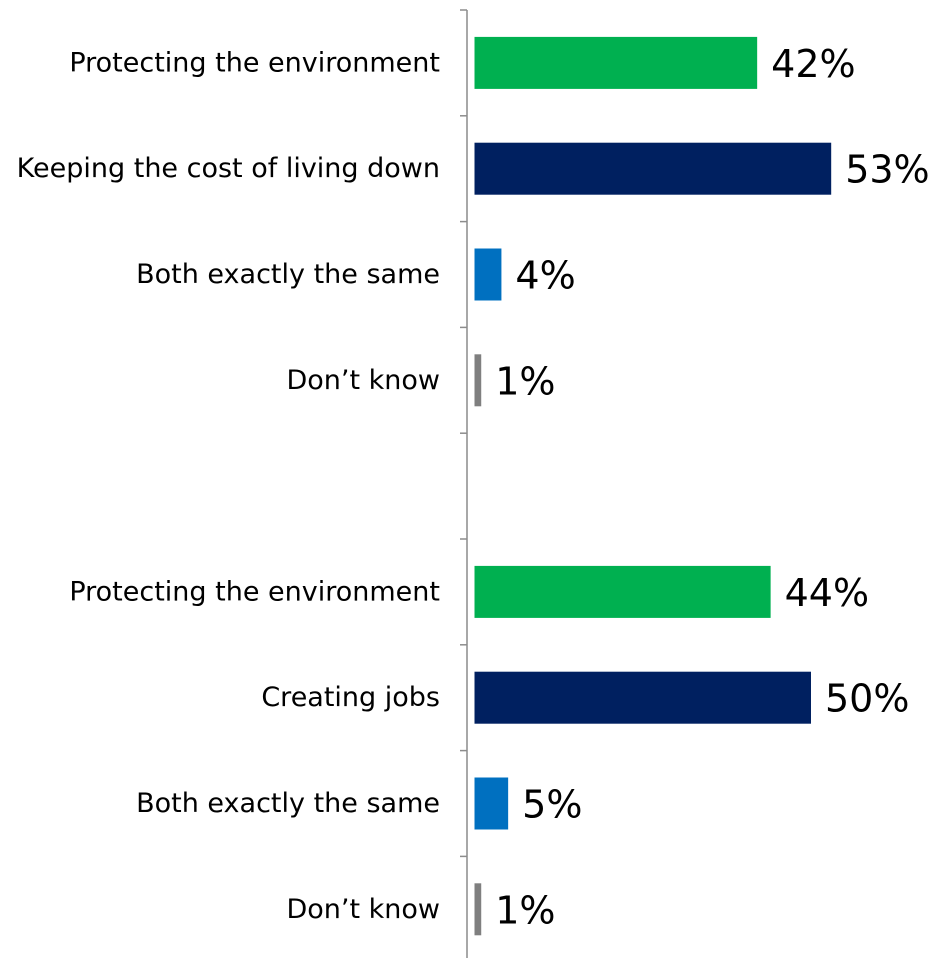 The image size is (942, 958). What do you see at coordinates (867, 699) in the screenshot?
I see `data-label: 50%` at bounding box center [867, 699].